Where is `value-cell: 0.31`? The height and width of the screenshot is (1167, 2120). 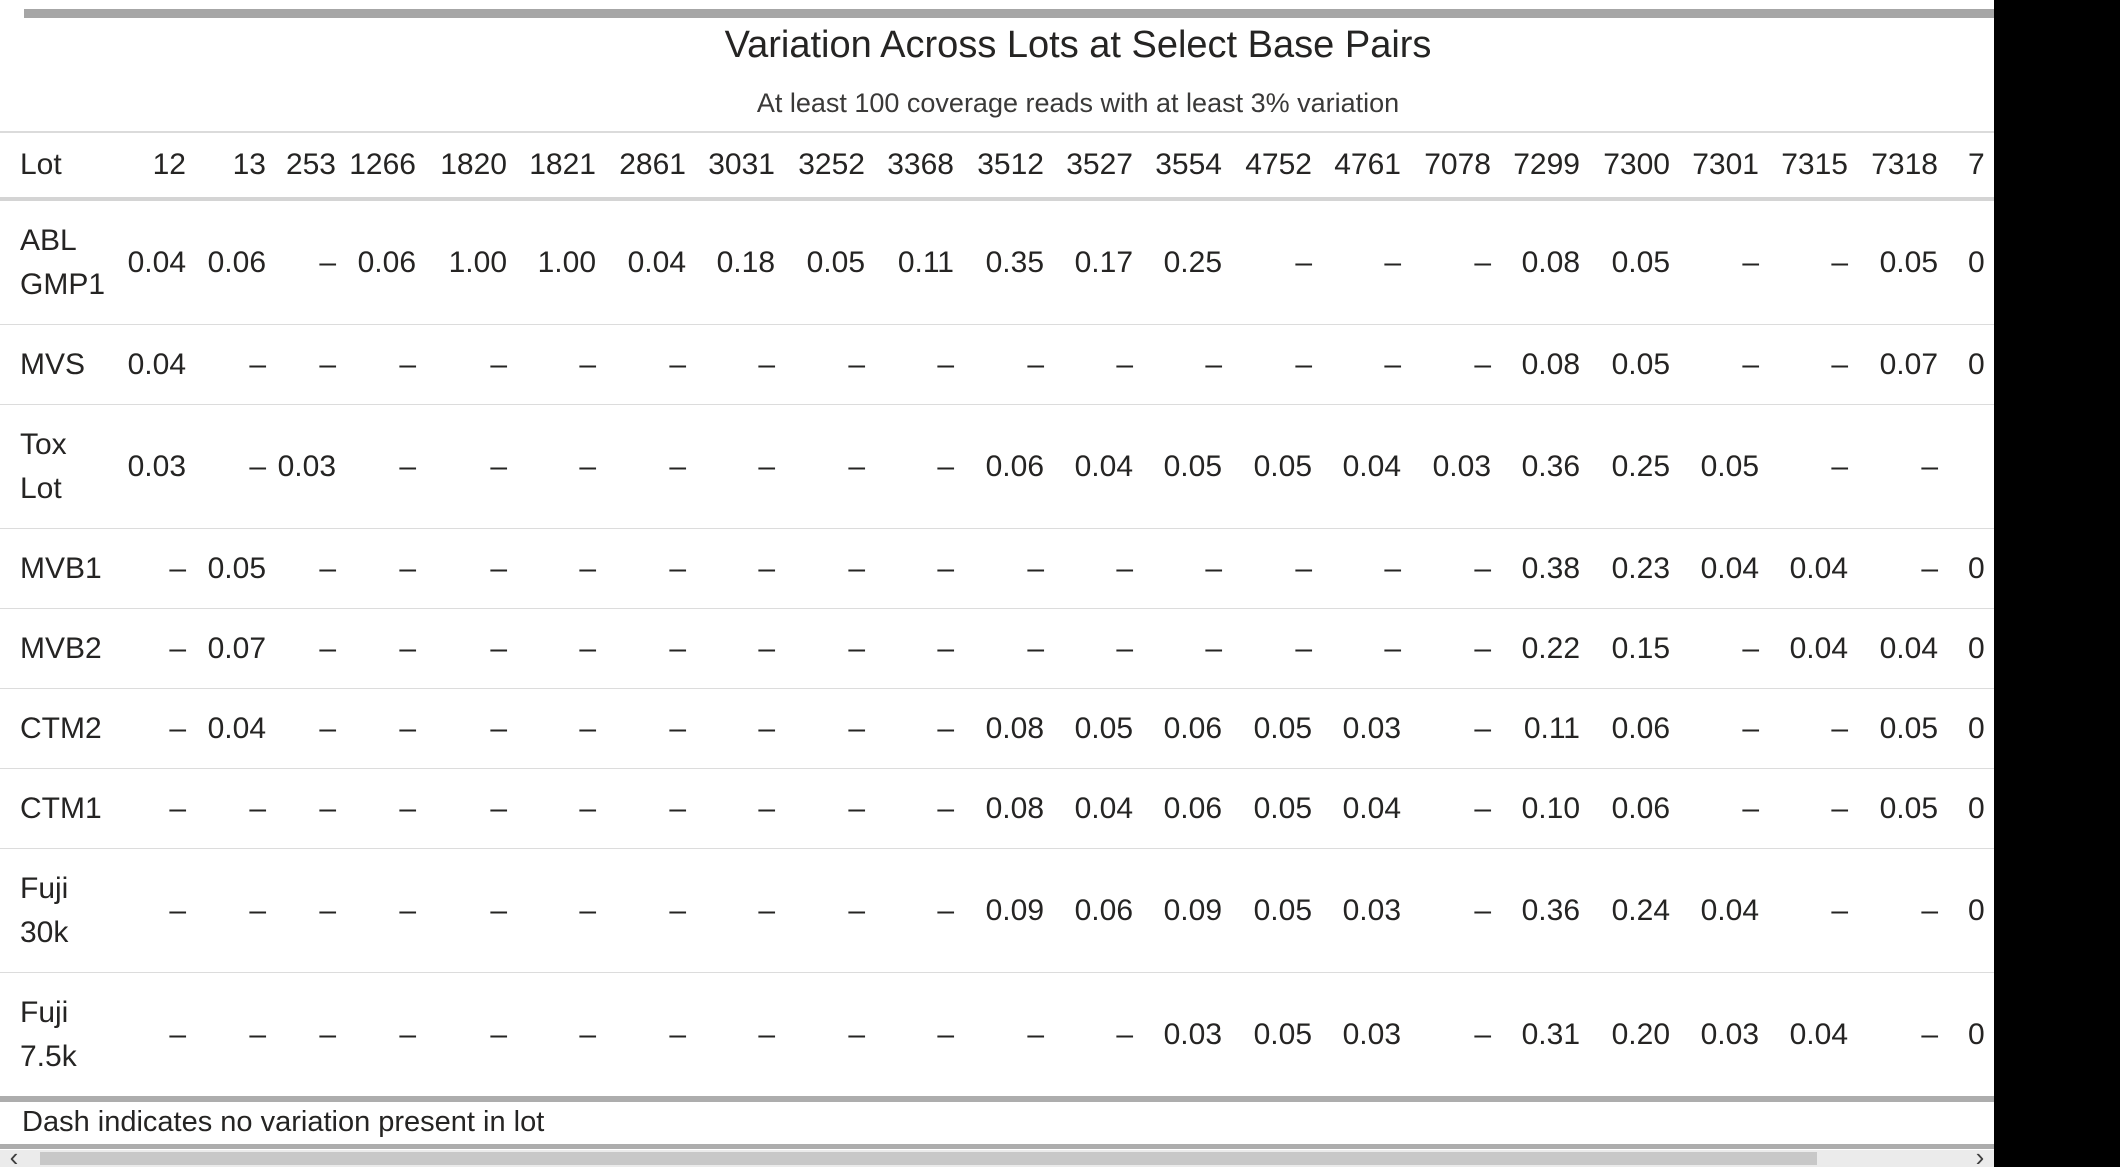
value-cell: 0.31 is located at coordinates (1541, 1034).